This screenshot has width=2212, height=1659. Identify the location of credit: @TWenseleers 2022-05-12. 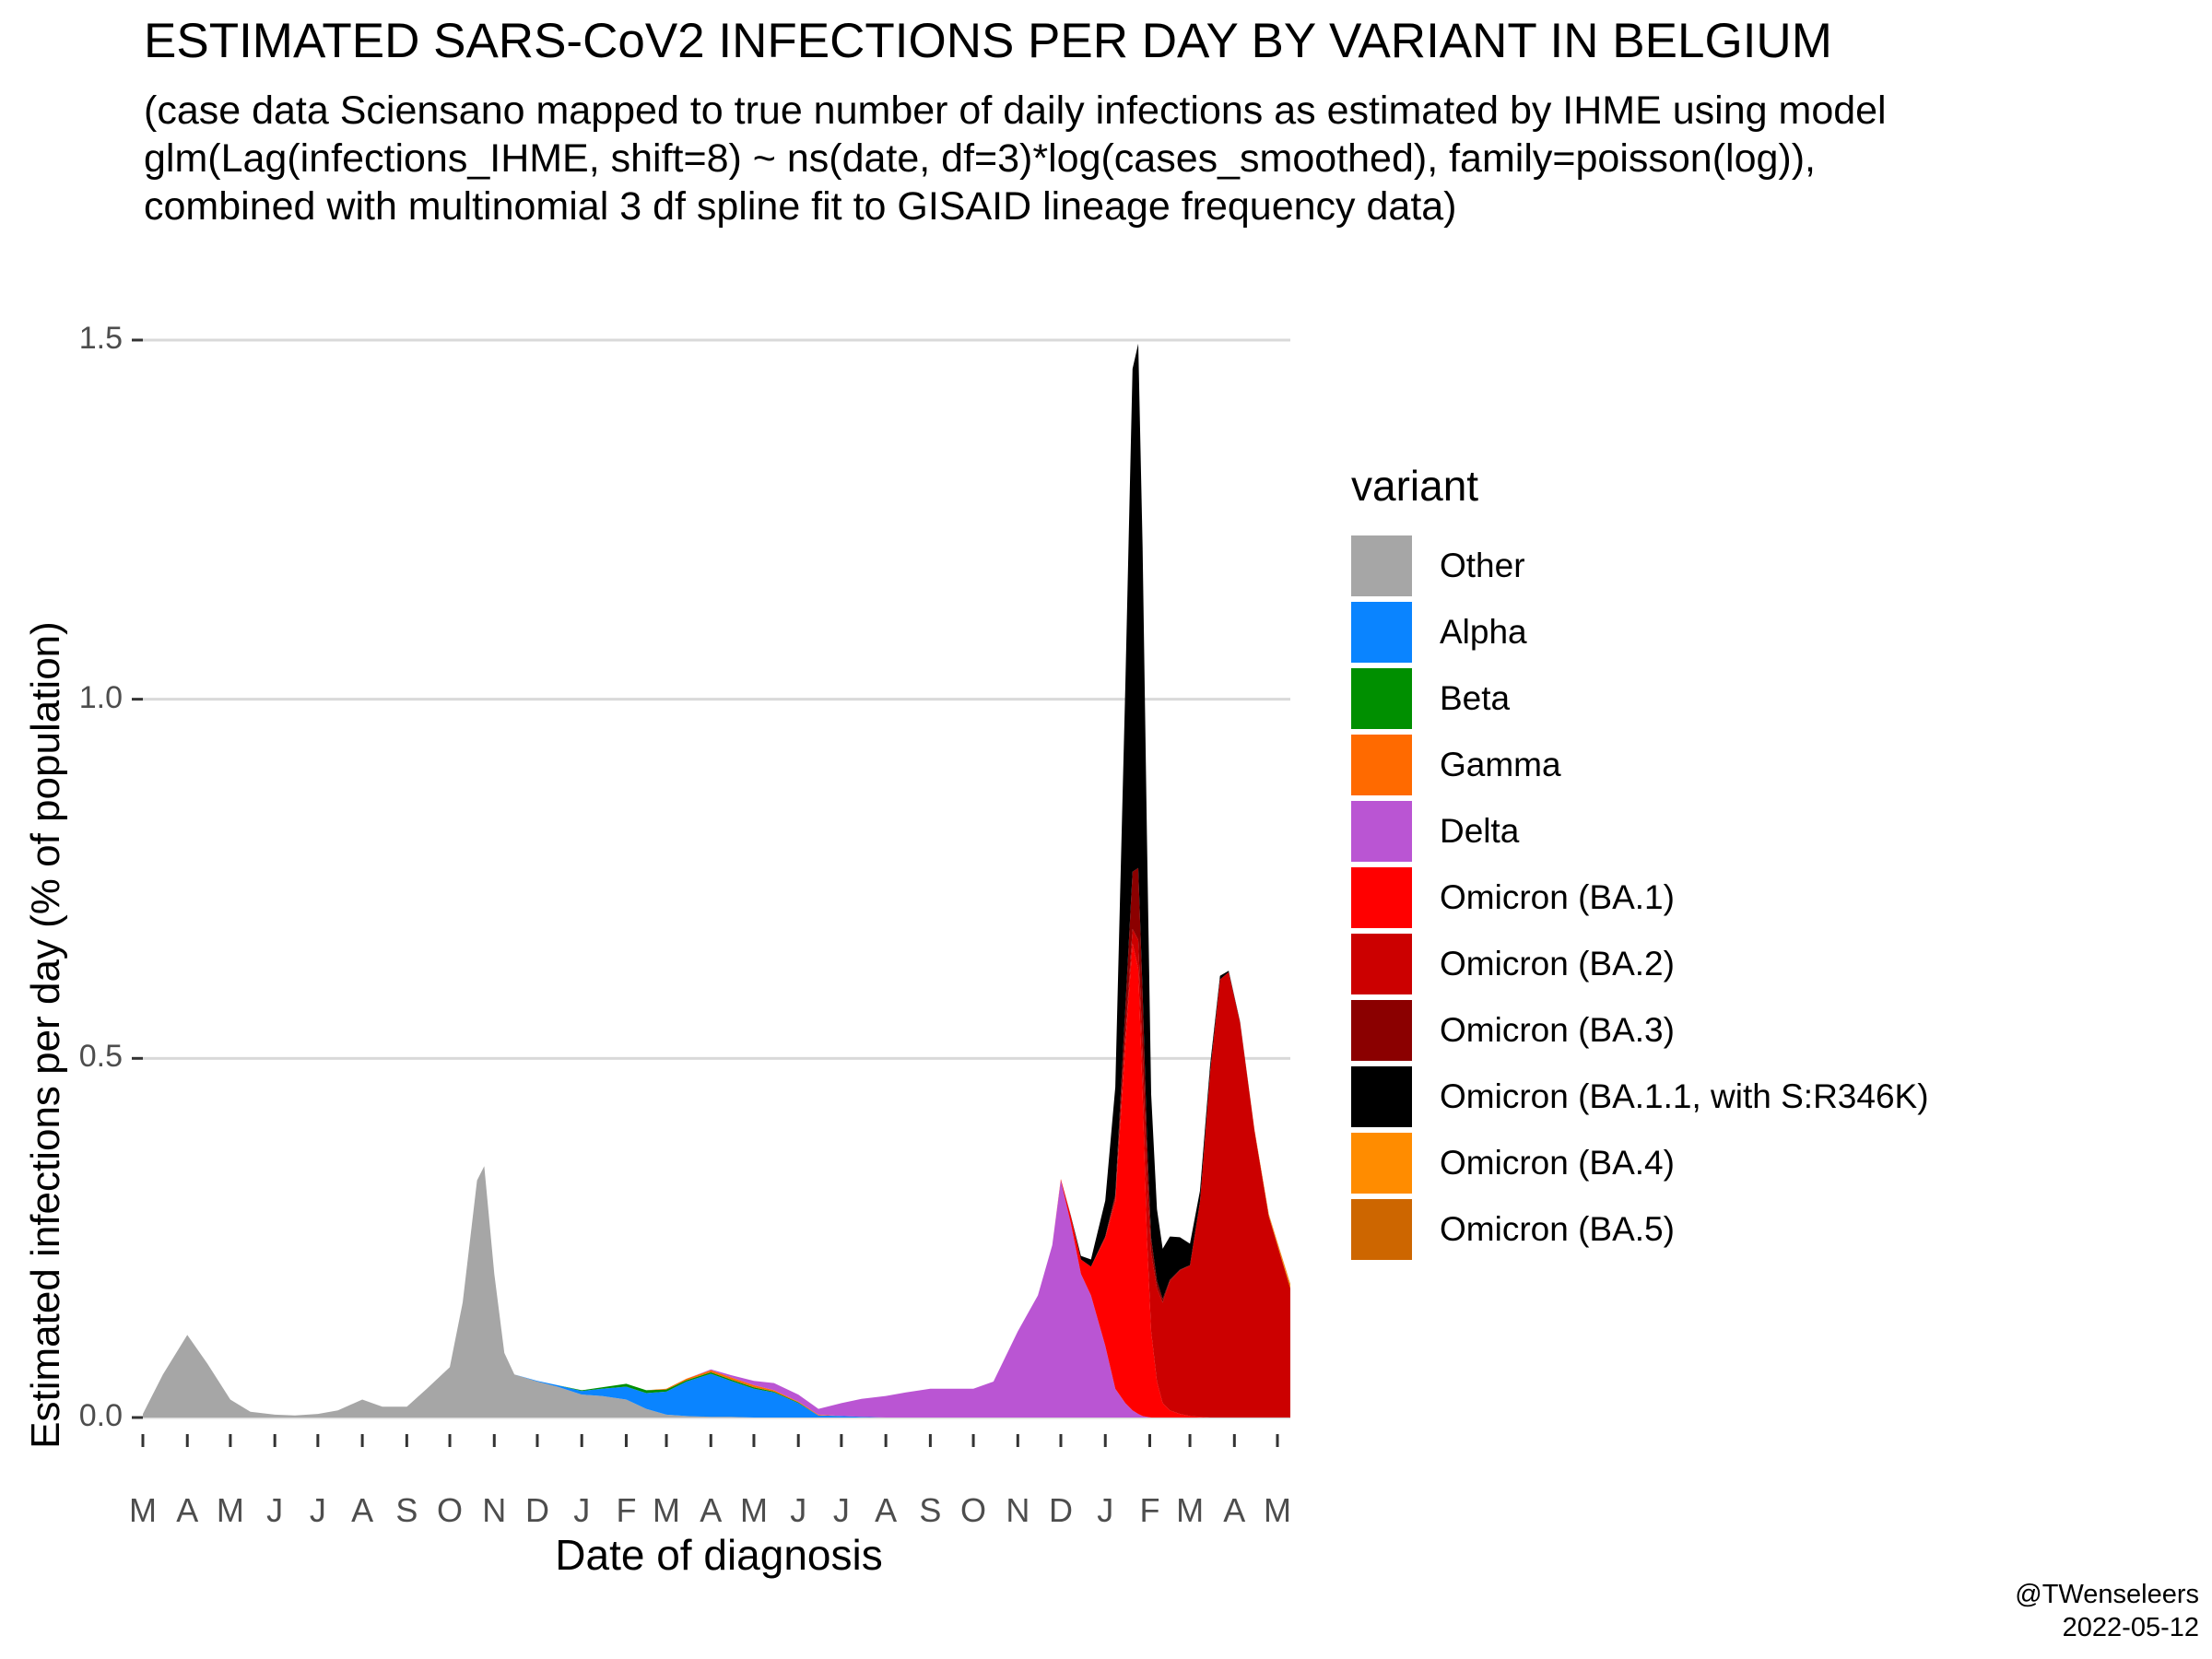
(2107, 1611).